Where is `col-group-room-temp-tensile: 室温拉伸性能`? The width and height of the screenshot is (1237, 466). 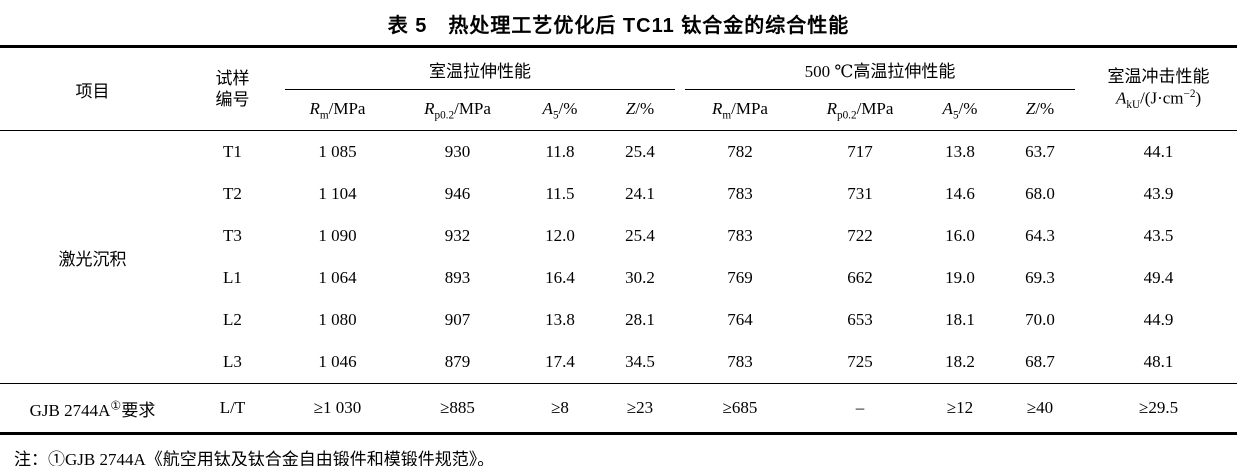 col-group-room-temp-tensile: 室温拉伸性能 is located at coordinates (480, 68).